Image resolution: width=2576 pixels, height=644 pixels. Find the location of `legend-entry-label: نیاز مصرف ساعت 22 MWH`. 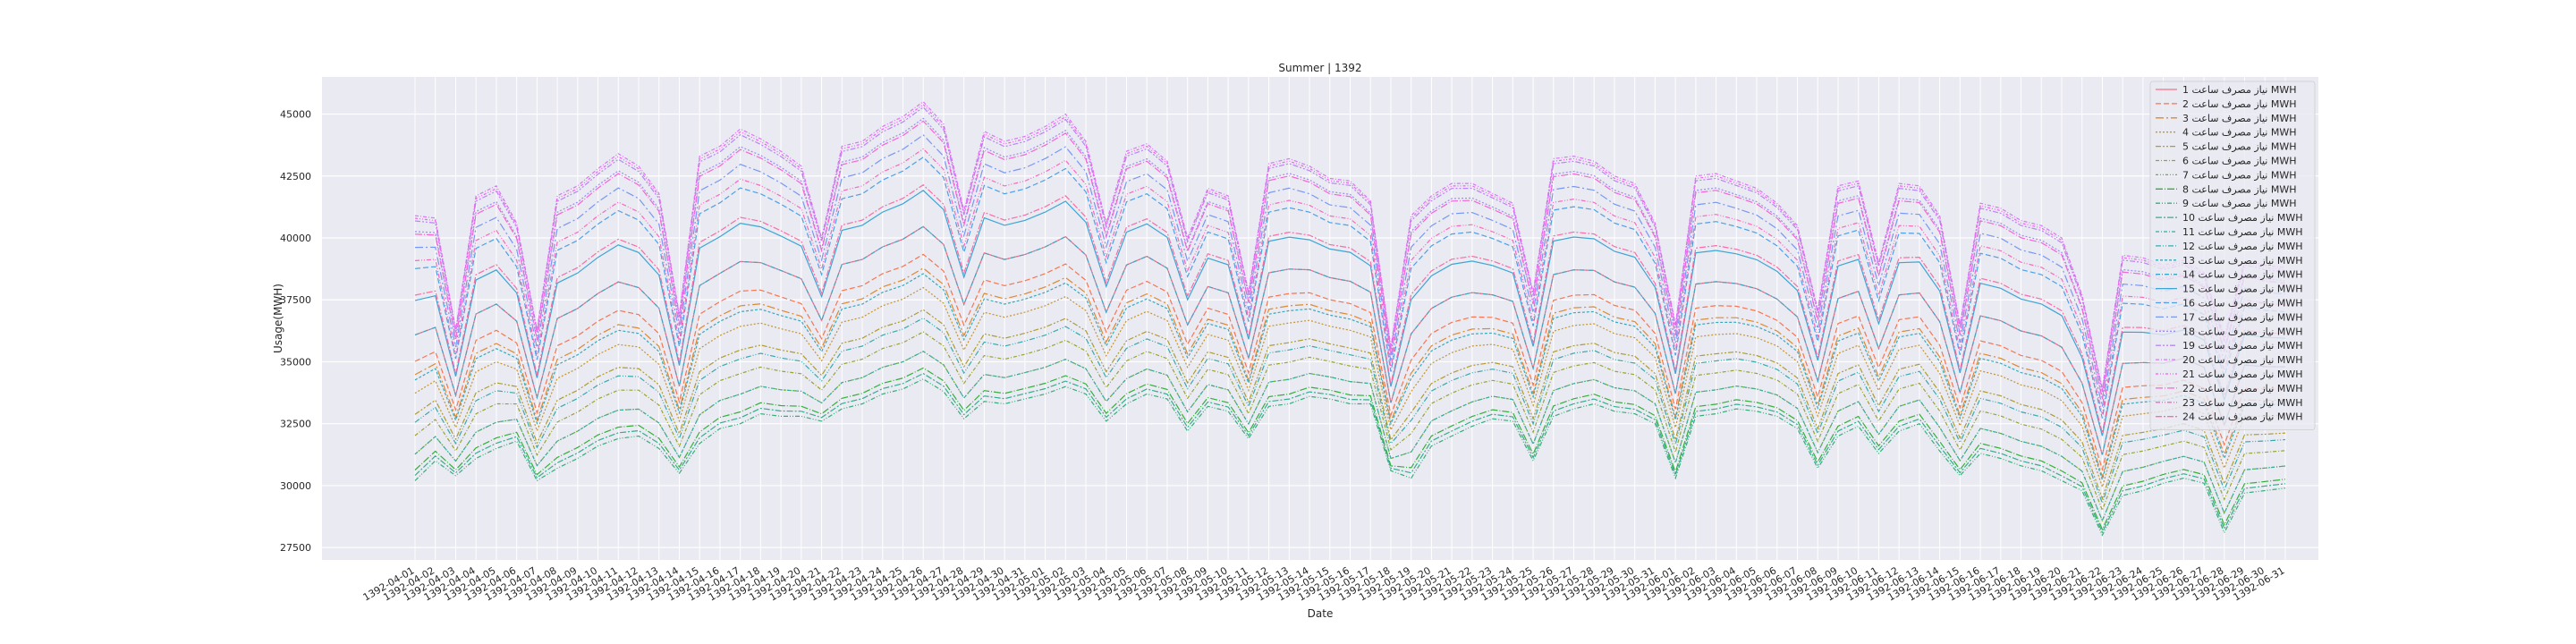

legend-entry-label: نیاز مصرف ساعت 22 MWH is located at coordinates (2242, 388).